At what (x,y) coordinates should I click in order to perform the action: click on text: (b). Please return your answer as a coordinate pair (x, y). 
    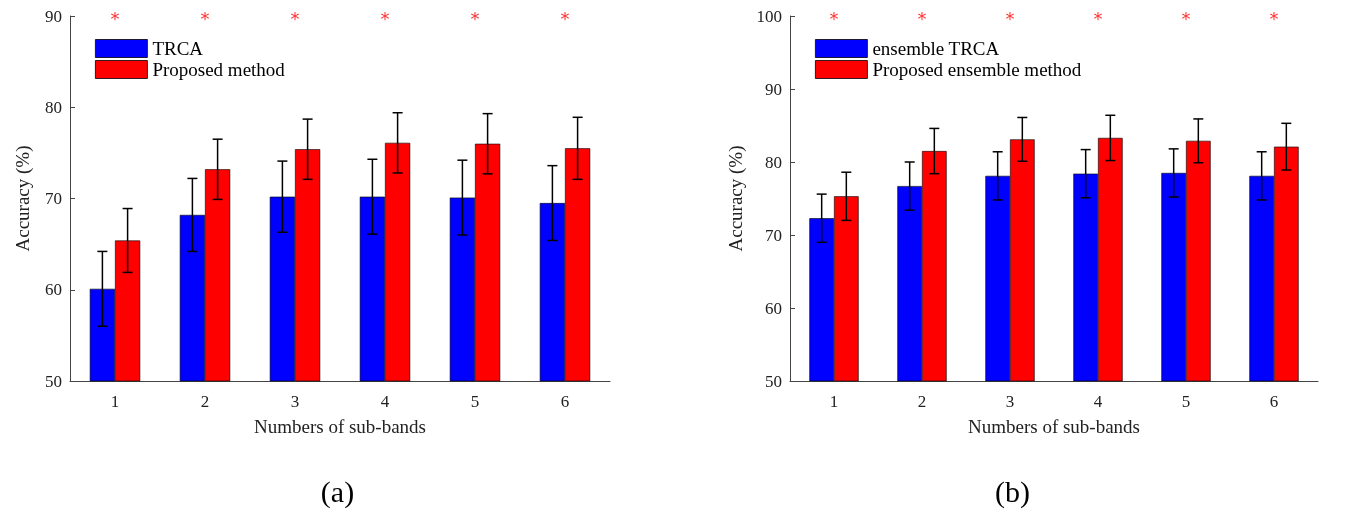
    Looking at the image, I should click on (1012, 491).